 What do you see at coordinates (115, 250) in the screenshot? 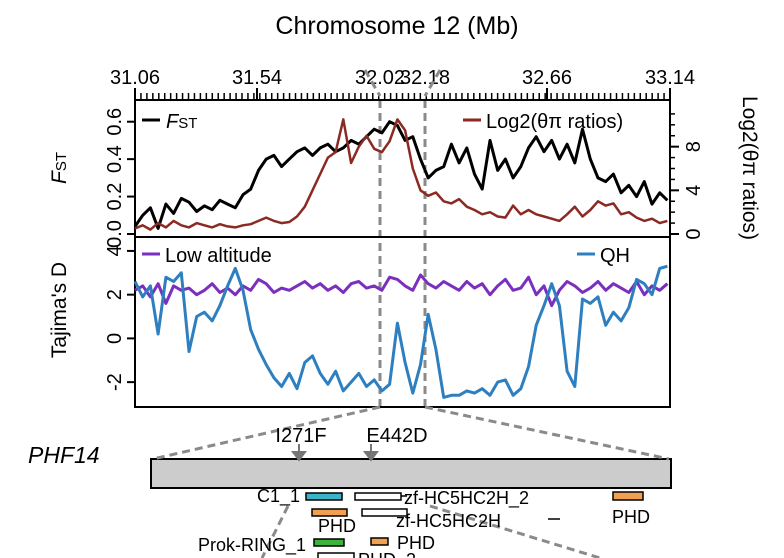
I see `tajima-tick-label: 4` at bounding box center [115, 250].